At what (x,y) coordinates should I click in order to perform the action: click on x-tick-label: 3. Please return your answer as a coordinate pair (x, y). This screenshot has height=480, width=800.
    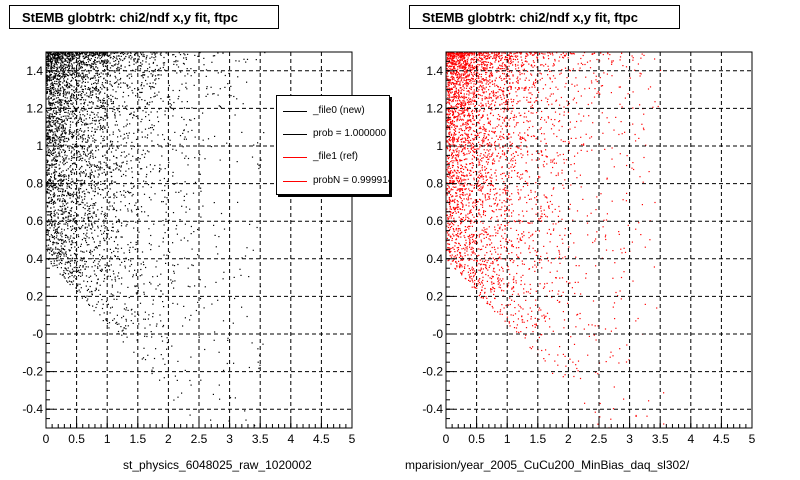
    Looking at the image, I should click on (229, 439).